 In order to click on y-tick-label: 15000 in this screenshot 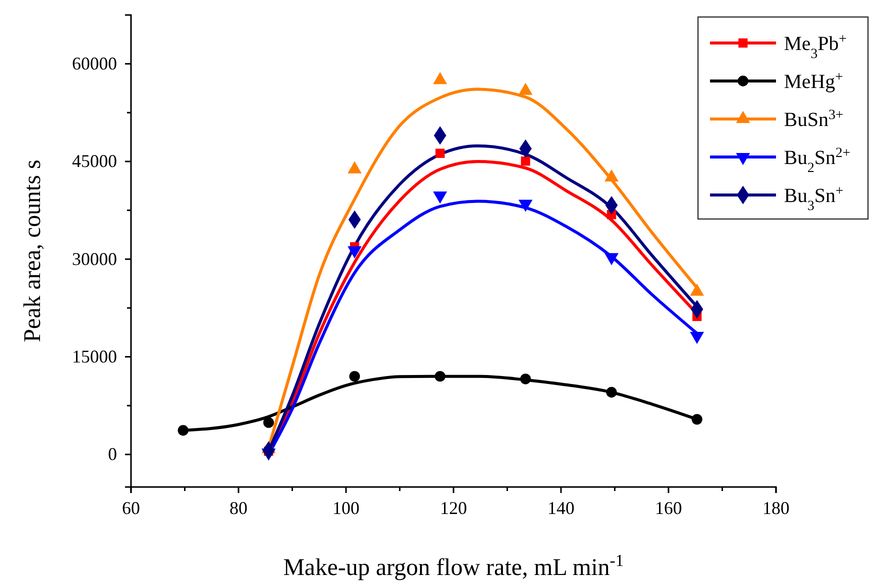, I will do `click(94, 356)`.